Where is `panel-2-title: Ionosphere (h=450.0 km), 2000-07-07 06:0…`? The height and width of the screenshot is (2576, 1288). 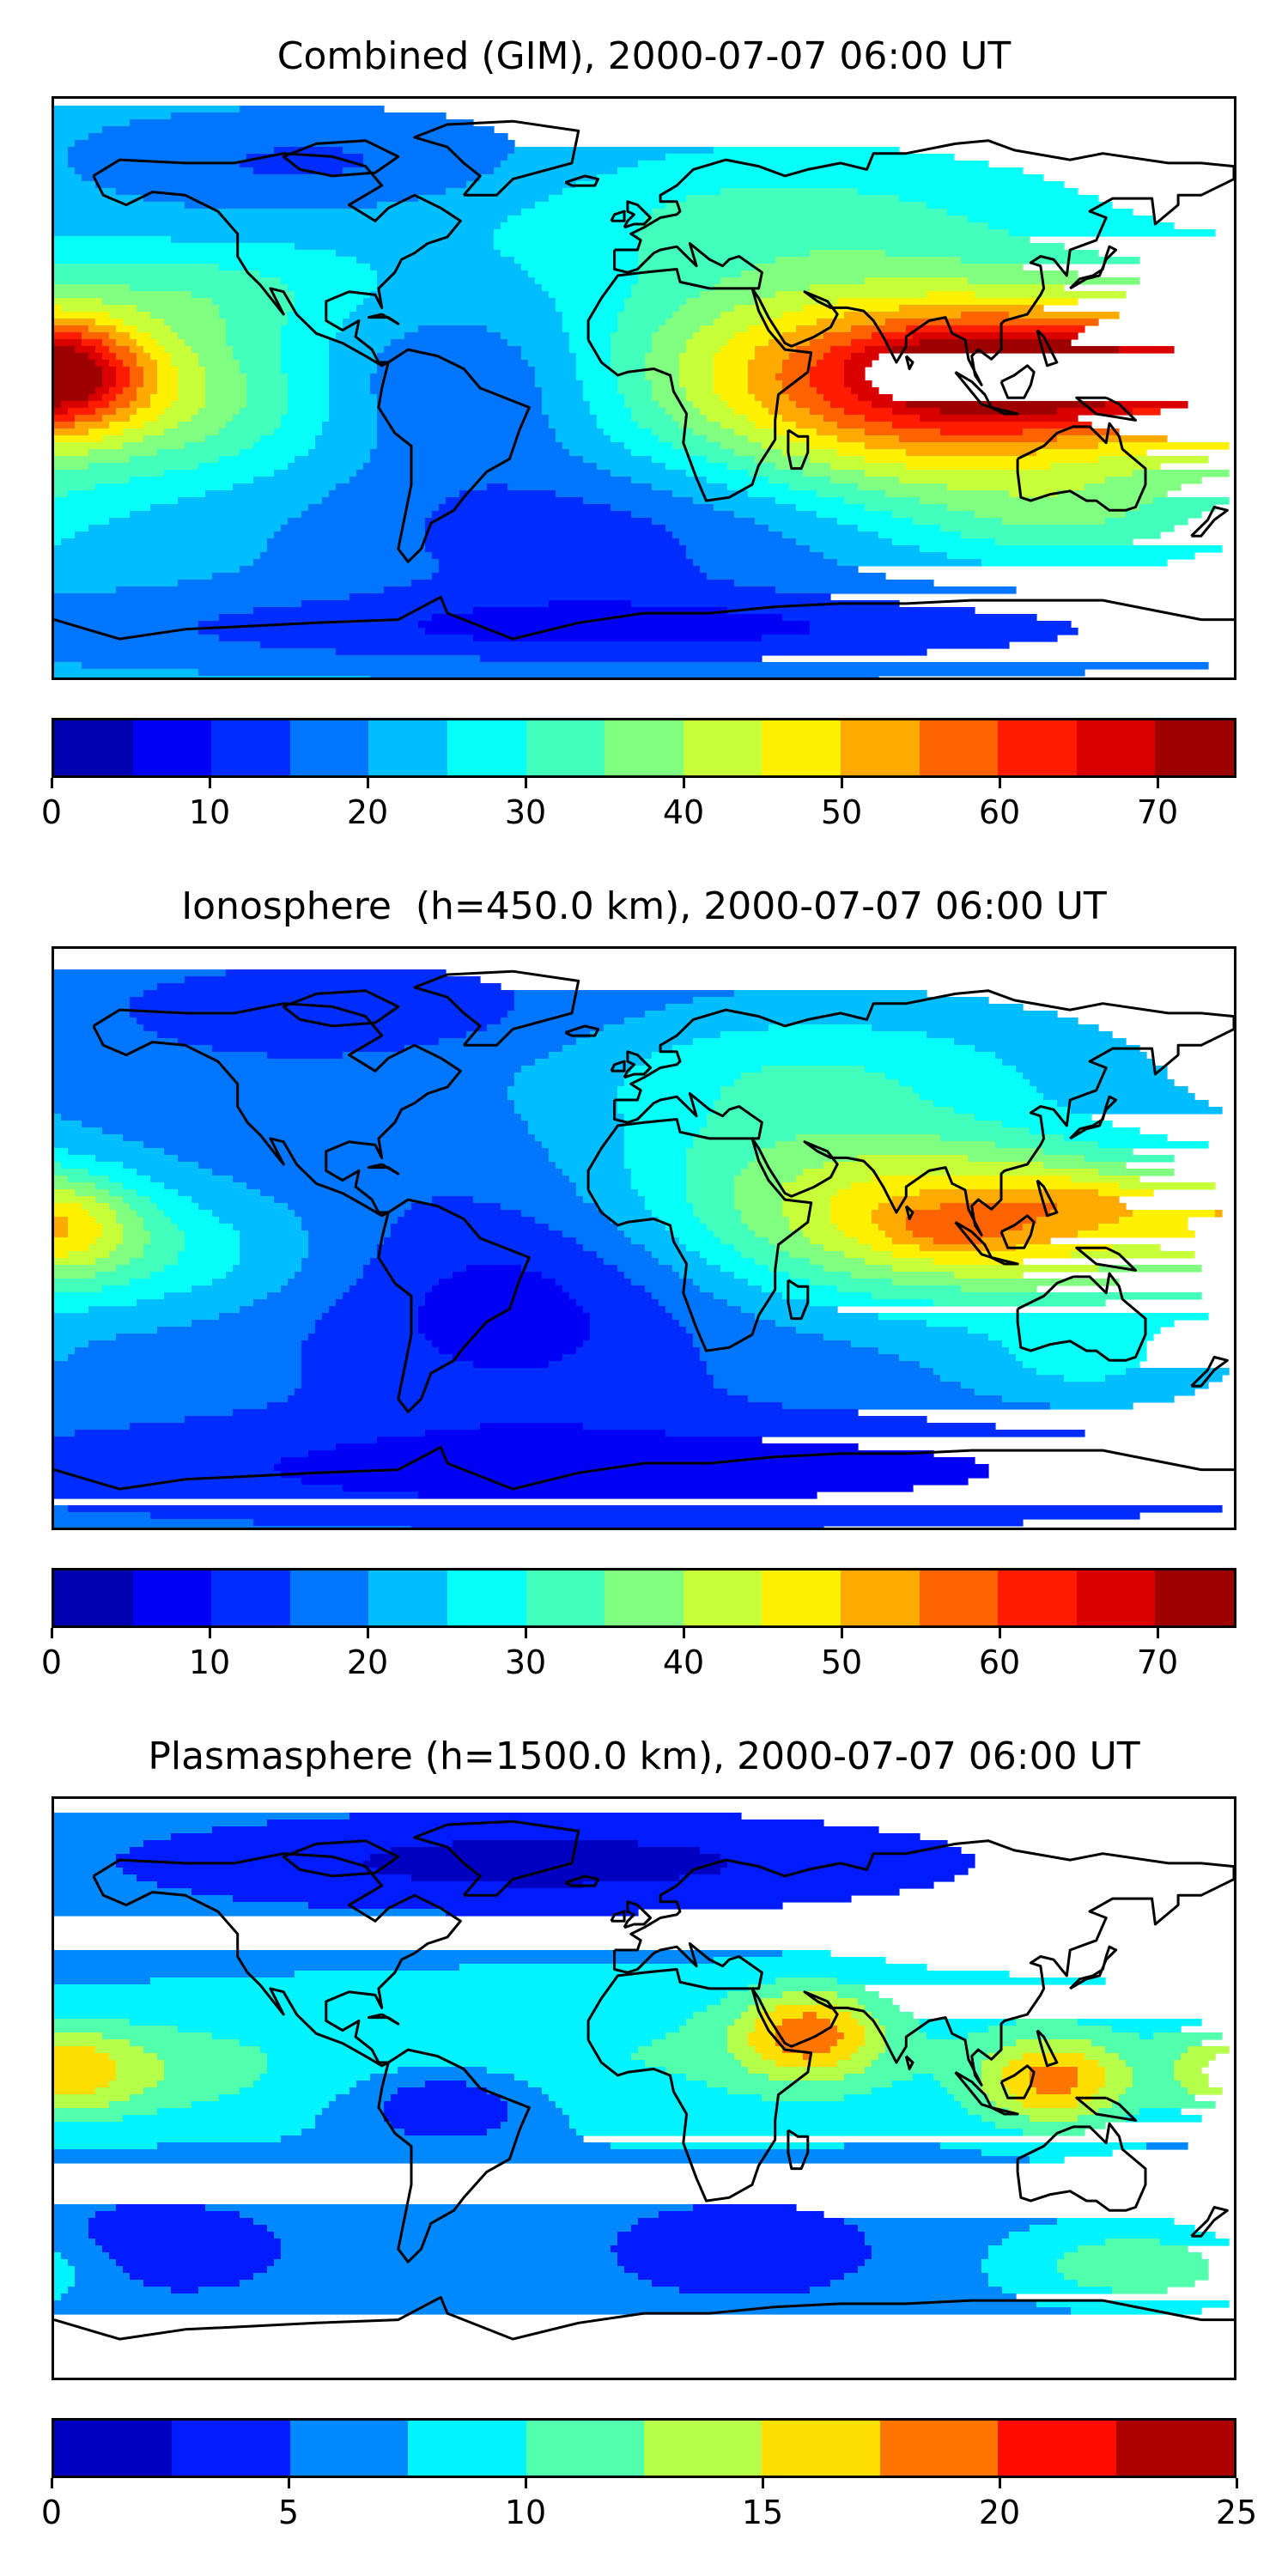 panel-2-title: Ionosphere (h=450.0 km), 2000-07-07 06:0… is located at coordinates (644, 906).